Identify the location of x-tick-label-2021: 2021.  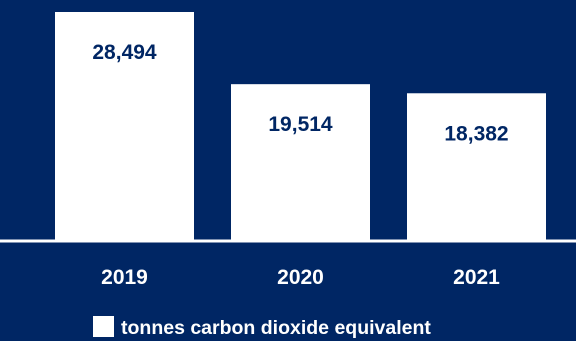
(476, 277).